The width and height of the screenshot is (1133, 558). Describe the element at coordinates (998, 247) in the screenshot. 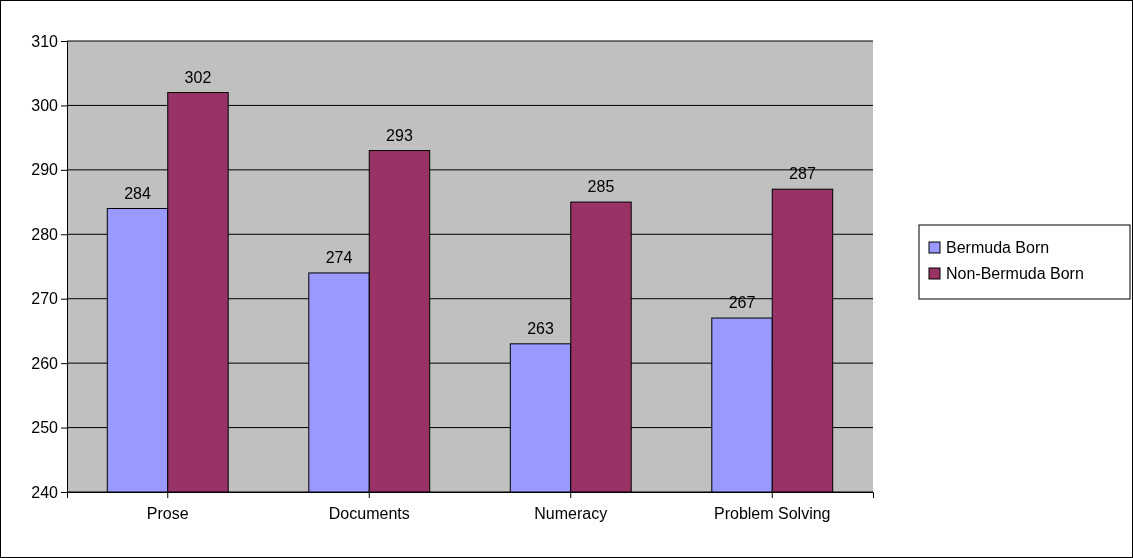

I see `legend-label: Bermuda Born` at that location.